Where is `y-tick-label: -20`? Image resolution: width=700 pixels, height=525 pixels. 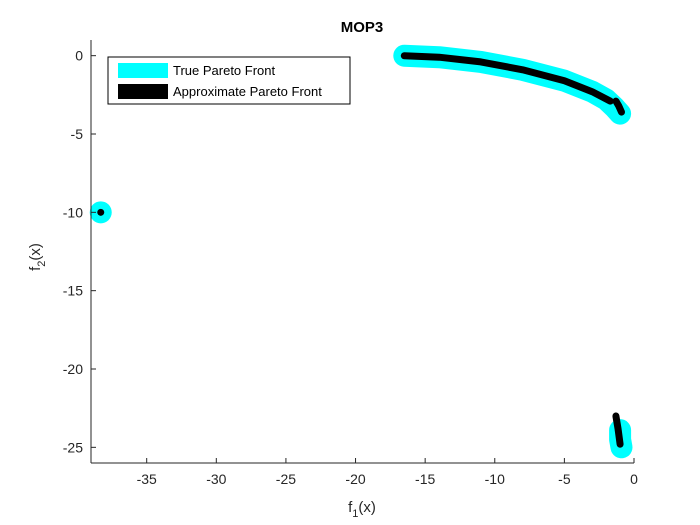 y-tick-label: -20 is located at coordinates (73, 369).